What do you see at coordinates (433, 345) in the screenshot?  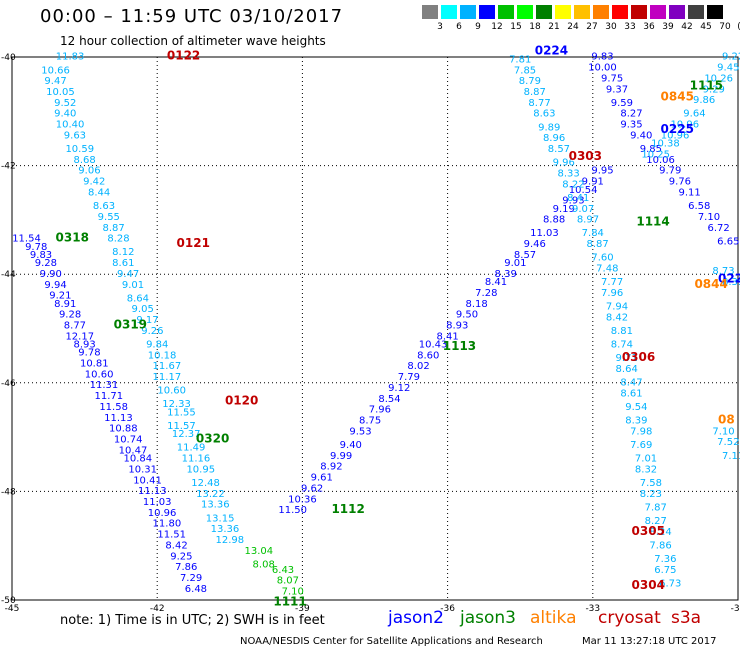 I see `wave-height-value: 10.43` at bounding box center [433, 345].